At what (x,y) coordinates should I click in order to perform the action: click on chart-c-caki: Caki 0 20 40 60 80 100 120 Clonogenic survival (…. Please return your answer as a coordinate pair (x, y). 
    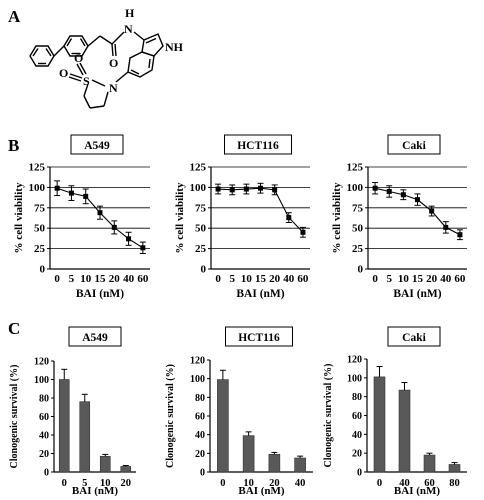
    Looking at the image, I should click on (395, 411).